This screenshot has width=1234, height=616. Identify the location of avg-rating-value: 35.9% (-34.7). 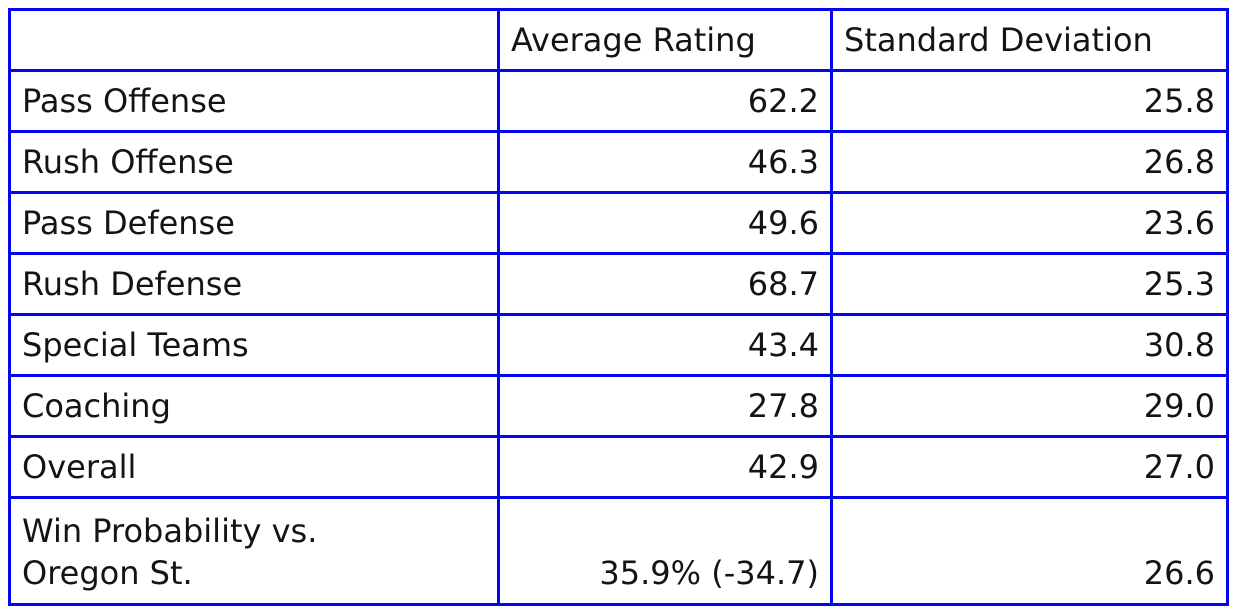
(665, 551).